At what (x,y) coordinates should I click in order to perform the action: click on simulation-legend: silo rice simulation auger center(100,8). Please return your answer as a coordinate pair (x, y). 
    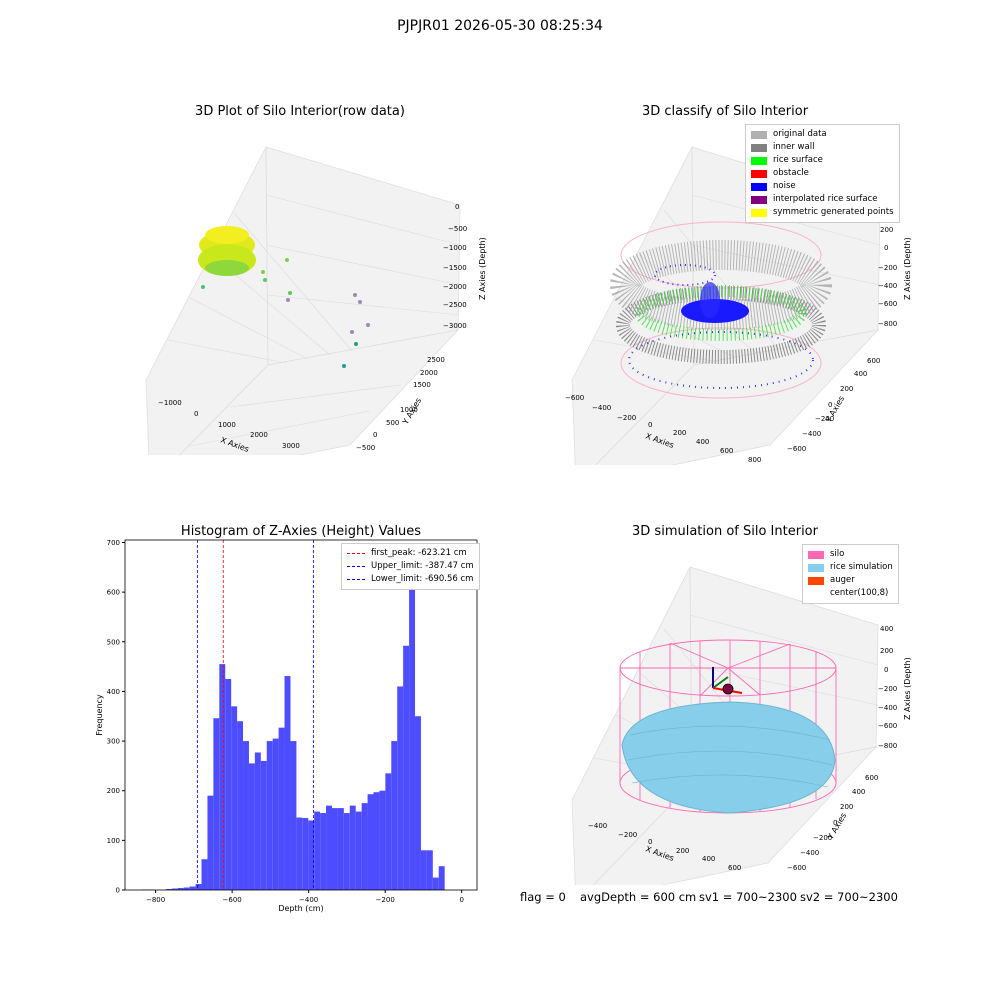
    Looking at the image, I should click on (850, 574).